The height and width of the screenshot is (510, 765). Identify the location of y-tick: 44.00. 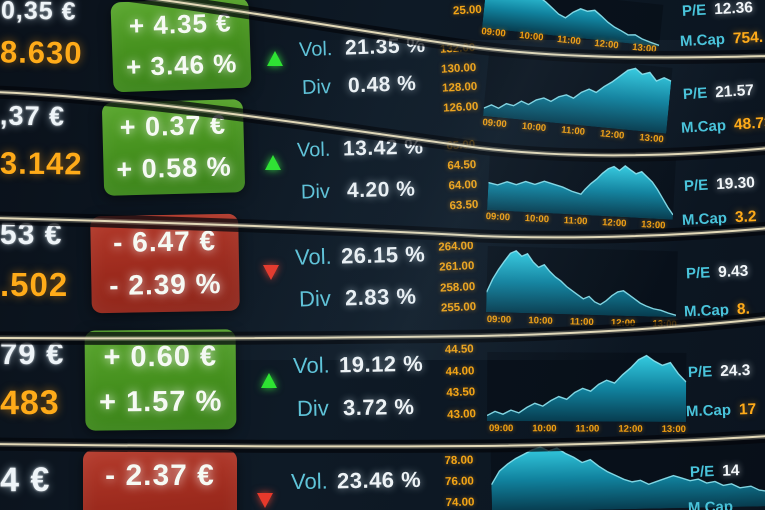
(460, 371).